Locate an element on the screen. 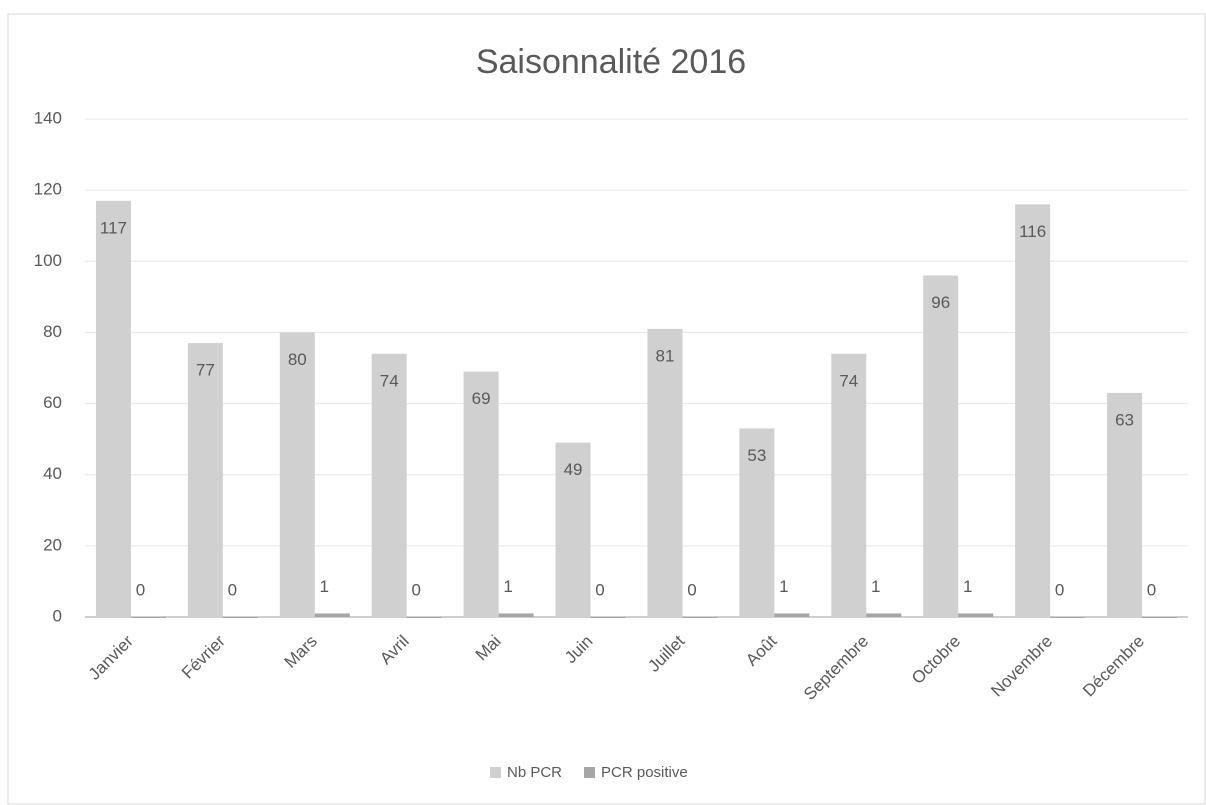 The width and height of the screenshot is (1206, 805). data-label: 81 is located at coordinates (664, 355).